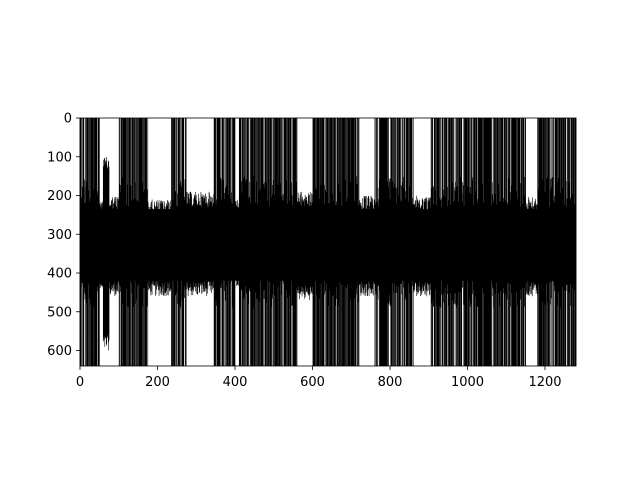 This screenshot has height=480, width=640. Describe the element at coordinates (68, 119) in the screenshot. I see `y-tick-label: 0` at that location.